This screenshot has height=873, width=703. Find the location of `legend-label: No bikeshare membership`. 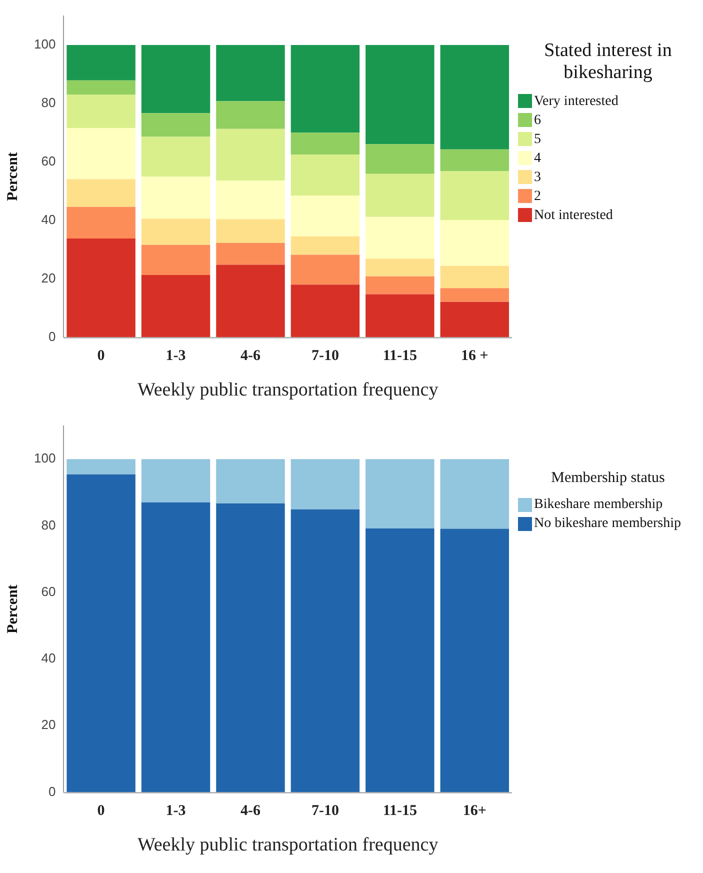

legend-label: No bikeshare membership is located at coordinates (607, 524).